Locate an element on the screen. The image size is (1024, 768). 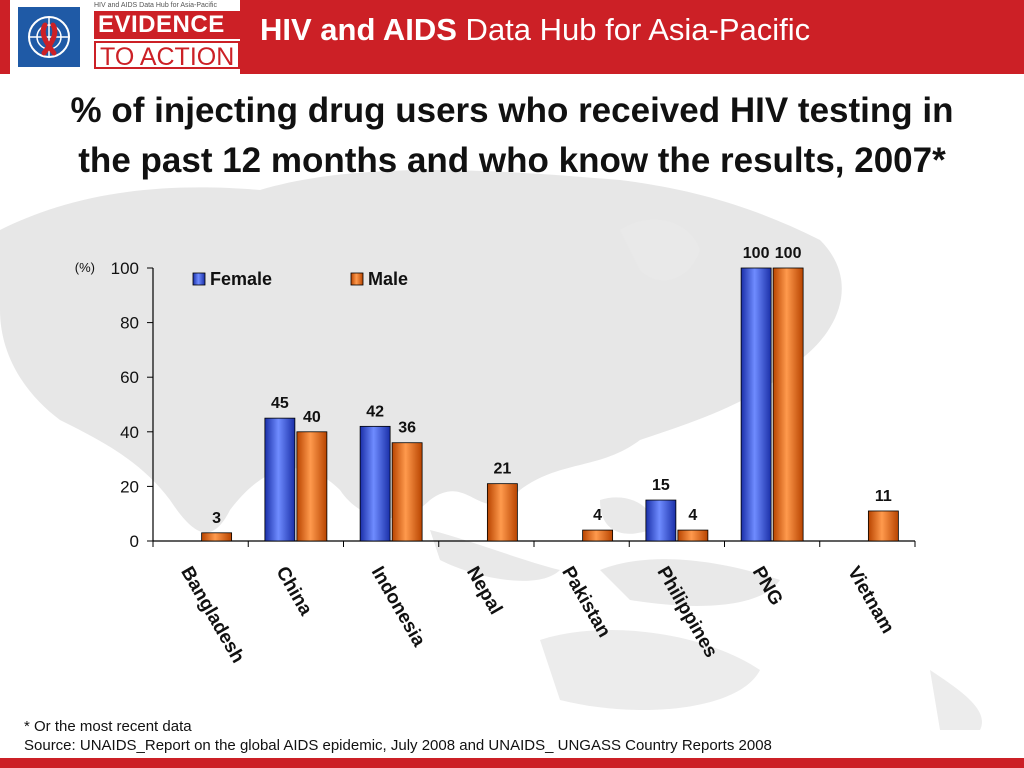
y-tick-label: 60 is located at coordinates (129, 377).